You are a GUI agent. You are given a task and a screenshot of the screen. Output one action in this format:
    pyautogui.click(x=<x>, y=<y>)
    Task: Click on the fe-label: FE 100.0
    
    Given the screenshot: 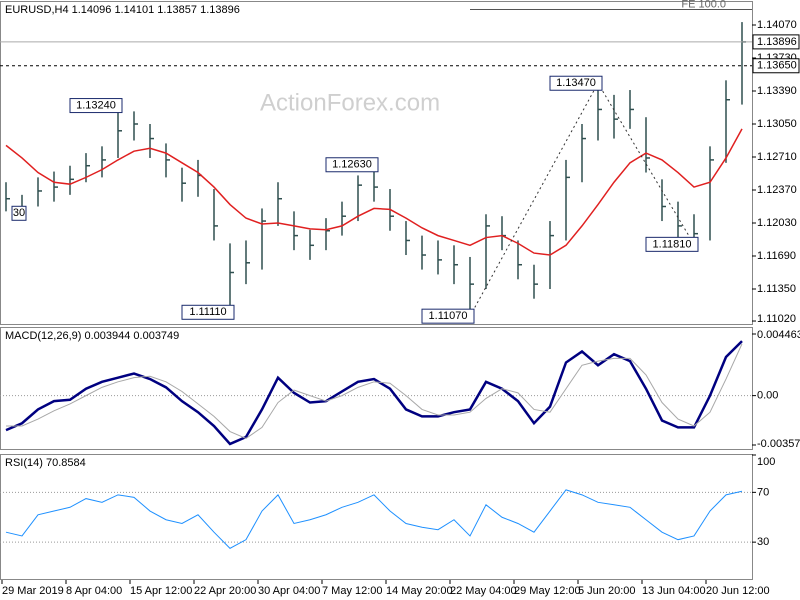 What is the action you would take?
    pyautogui.click(x=703, y=5)
    